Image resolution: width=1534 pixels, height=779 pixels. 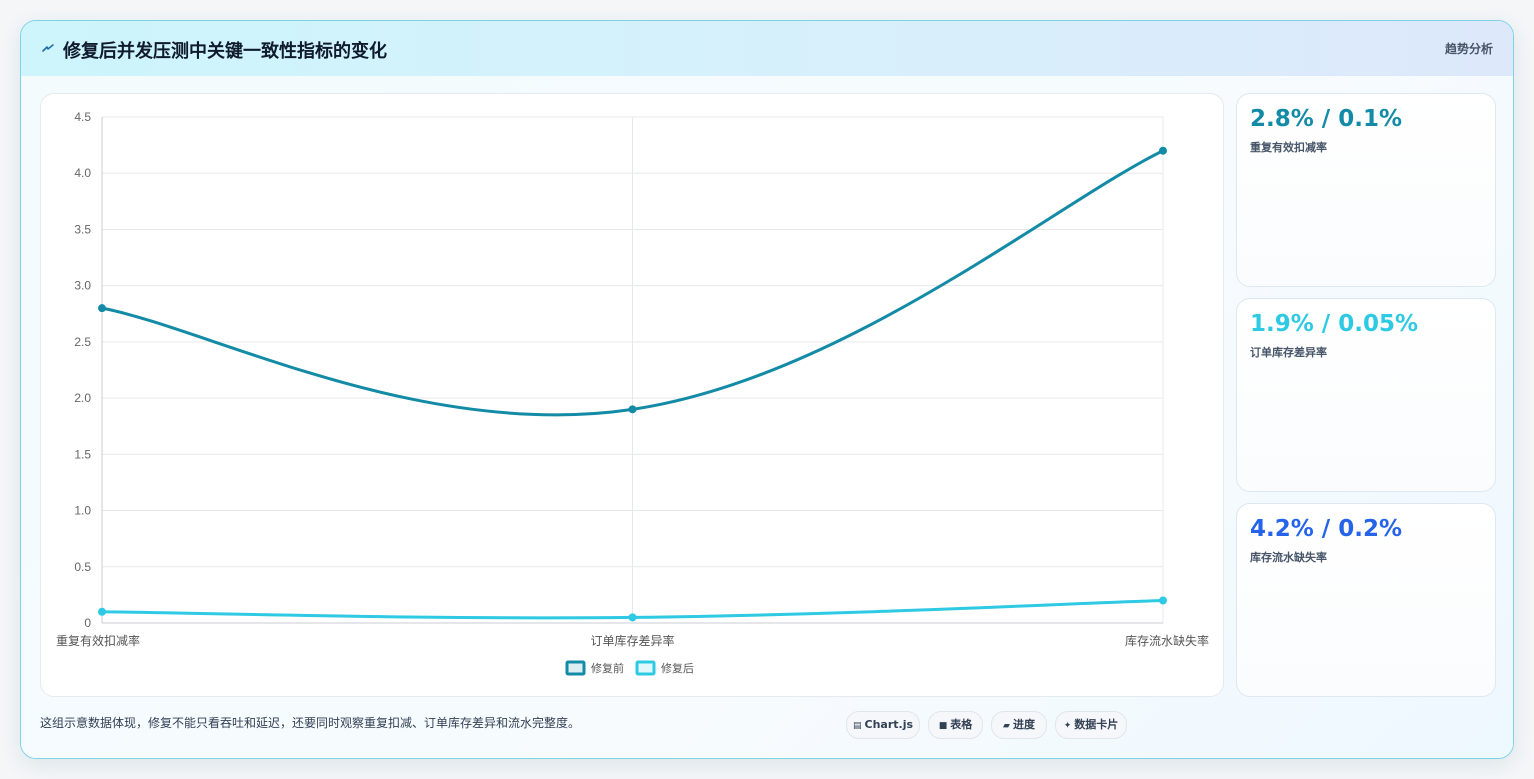 What do you see at coordinates (225, 51) in the screenshot?
I see `page-title: 修复后并发压测中关键一致性指标的变化` at bounding box center [225, 51].